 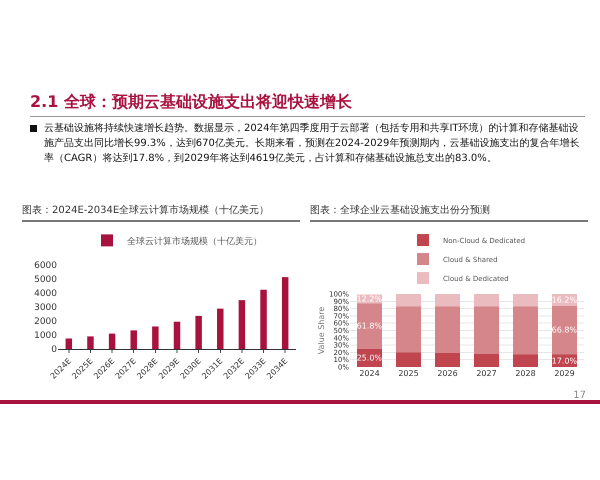 I want to click on x-tick-label: 2027, so click(x=486, y=373).